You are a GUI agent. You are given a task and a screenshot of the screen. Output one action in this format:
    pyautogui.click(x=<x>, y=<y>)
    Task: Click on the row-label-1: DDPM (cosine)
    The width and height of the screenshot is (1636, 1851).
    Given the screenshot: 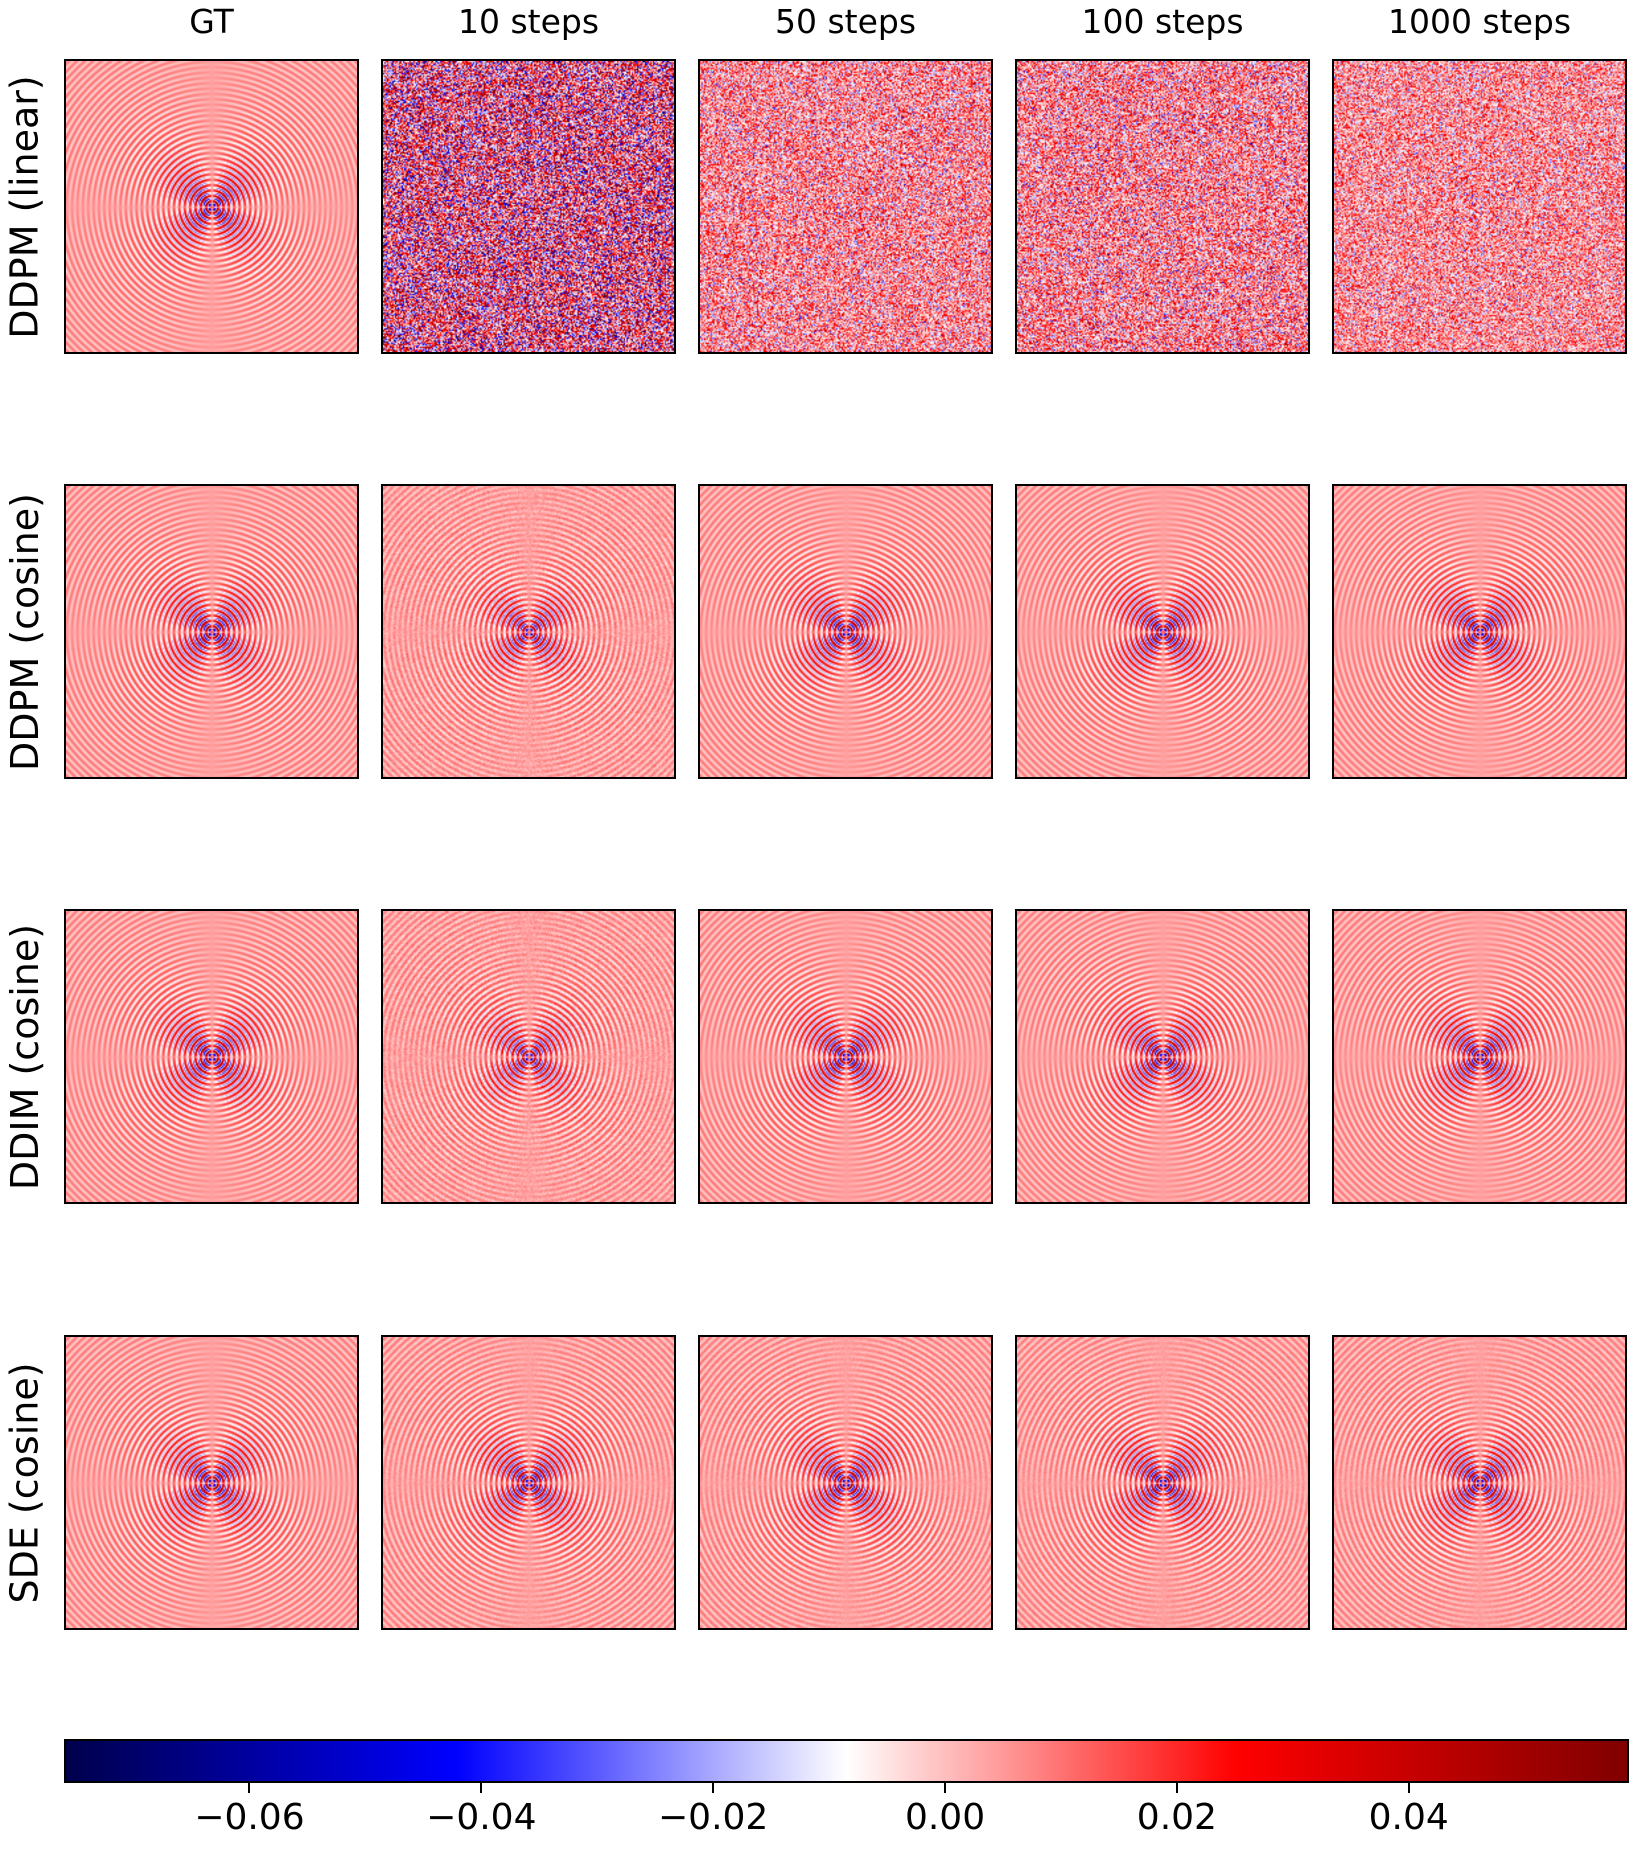 What is the action you would take?
    pyautogui.click(x=25, y=631)
    